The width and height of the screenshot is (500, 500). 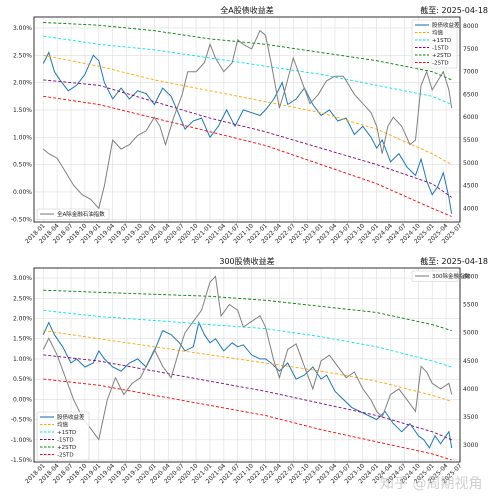 What do you see at coordinates (470, 49) in the screenshot?
I see `y-right-tick-label: 7500` at bounding box center [470, 49].